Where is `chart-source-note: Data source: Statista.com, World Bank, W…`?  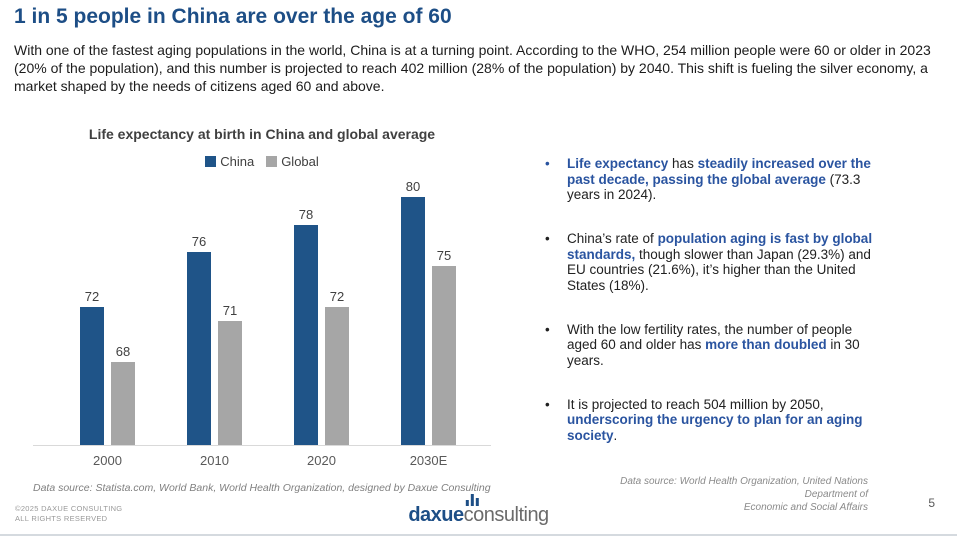
chart-source-note: Data source: Statista.com, World Bank, W… is located at coordinates (262, 488).